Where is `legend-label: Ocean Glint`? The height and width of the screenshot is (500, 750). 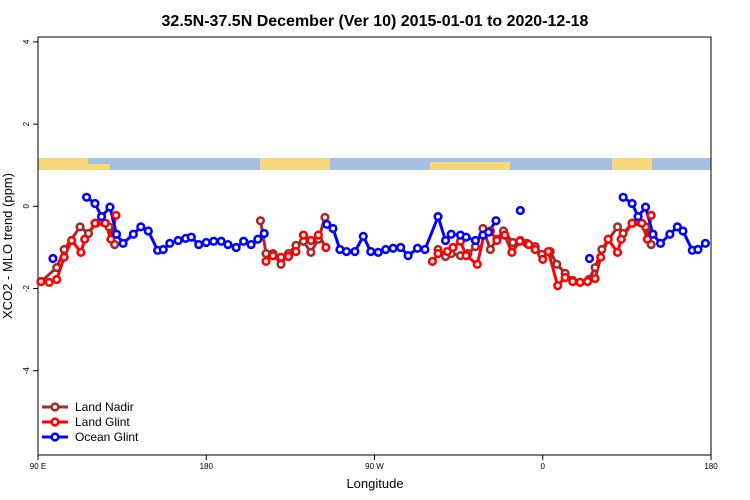 legend-label: Ocean Glint is located at coordinates (107, 437).